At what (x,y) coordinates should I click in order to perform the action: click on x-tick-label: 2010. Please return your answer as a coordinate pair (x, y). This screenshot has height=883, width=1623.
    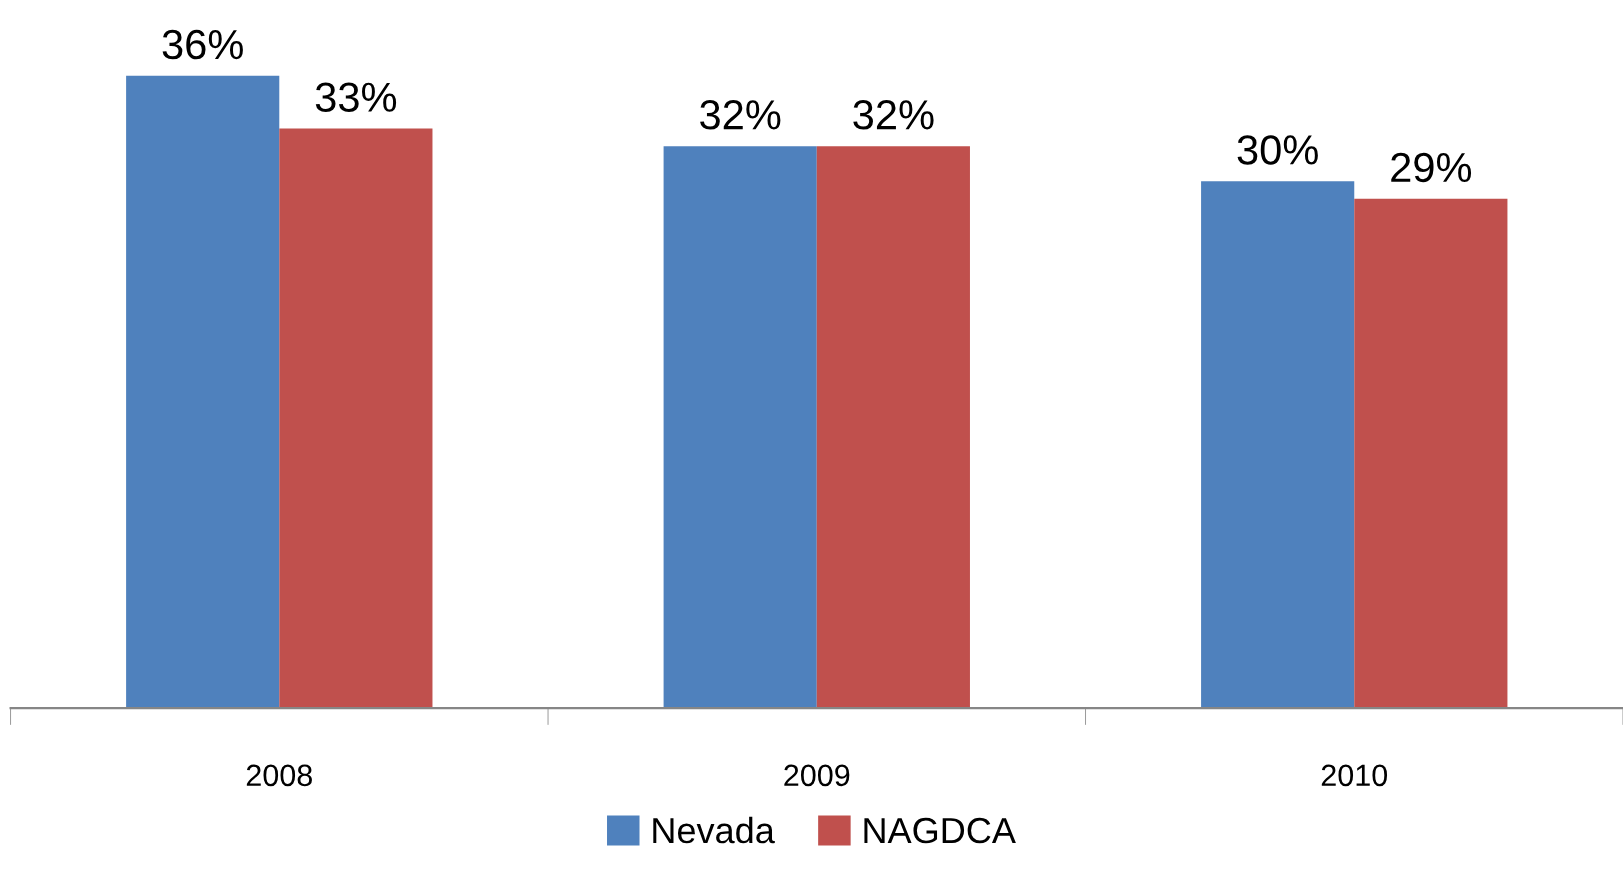
    Looking at the image, I should click on (1354, 775).